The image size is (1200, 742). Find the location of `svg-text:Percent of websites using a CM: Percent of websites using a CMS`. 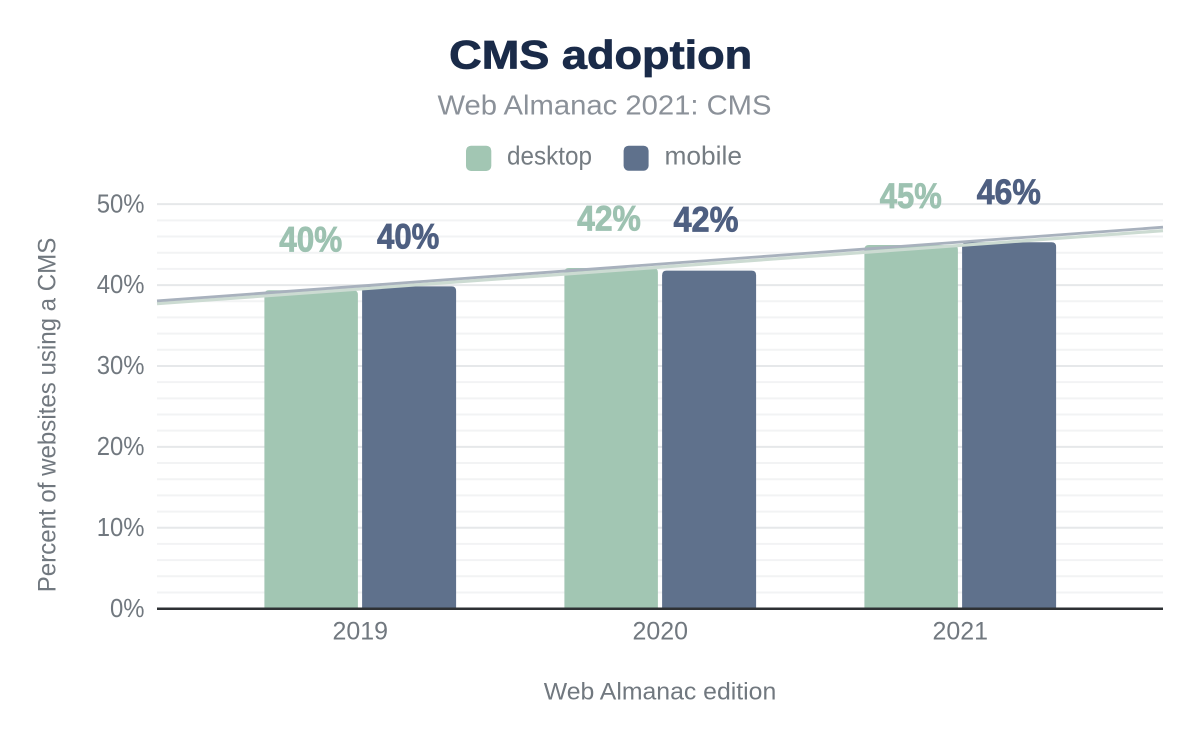

svg-text:Percent of websites using a CM: Percent of websites using a CMS is located at coordinates (48, 415).